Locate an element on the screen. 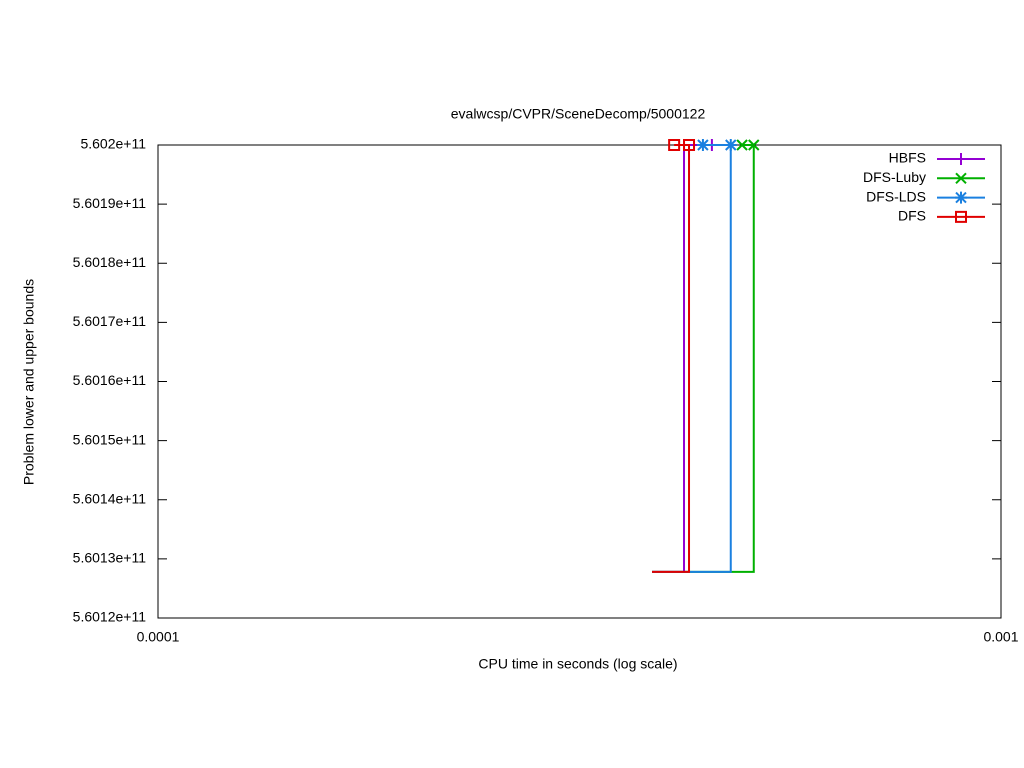  chart-title: evalwcsp/CVPR/SceneDecomp/5000122 is located at coordinates (578, 114).